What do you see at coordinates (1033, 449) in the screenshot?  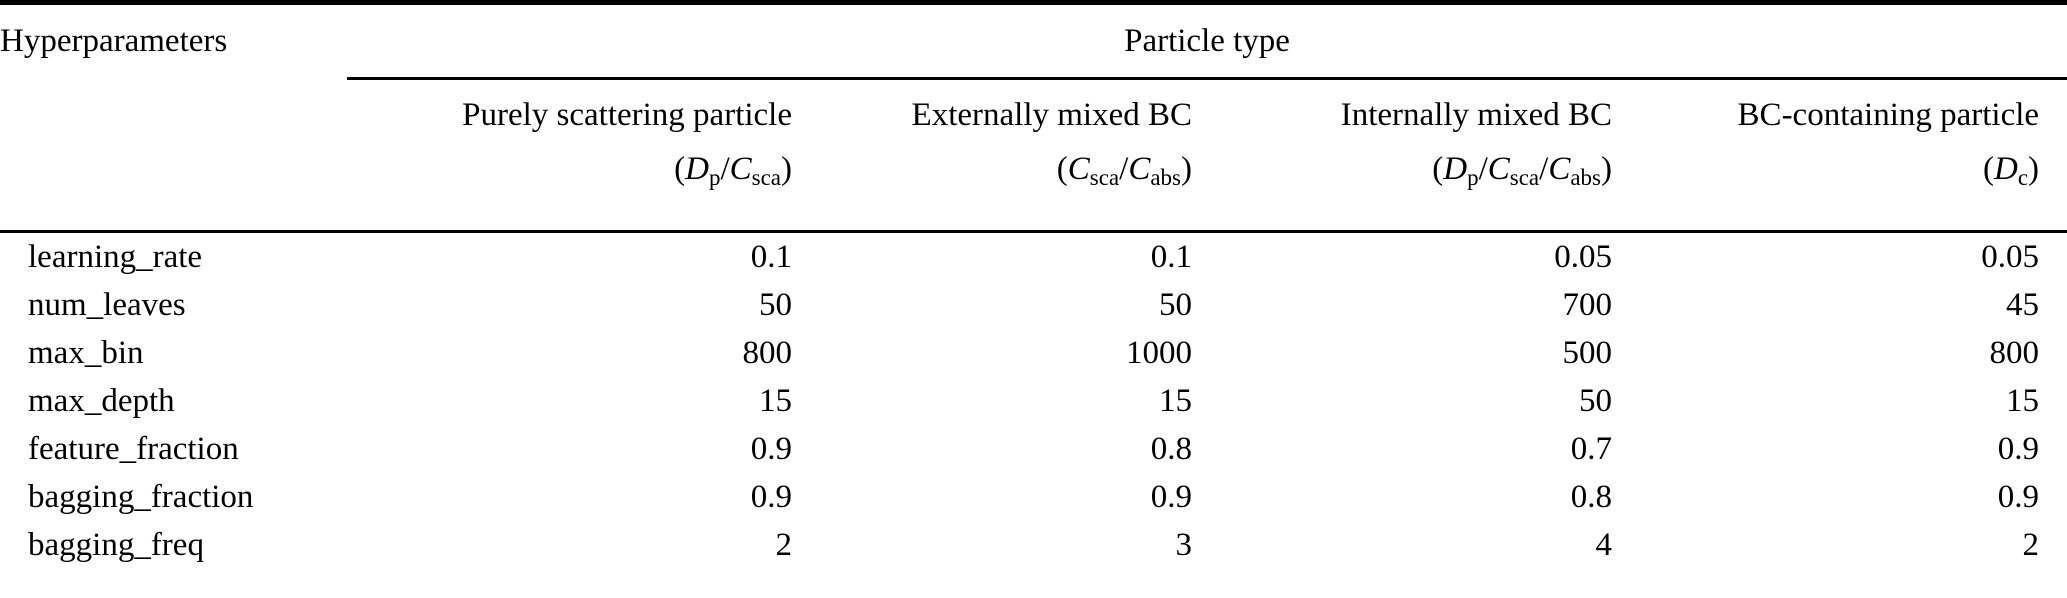 I see `table-row: feature_fraction 0.9 0.8 0.7 0.9` at bounding box center [1033, 449].